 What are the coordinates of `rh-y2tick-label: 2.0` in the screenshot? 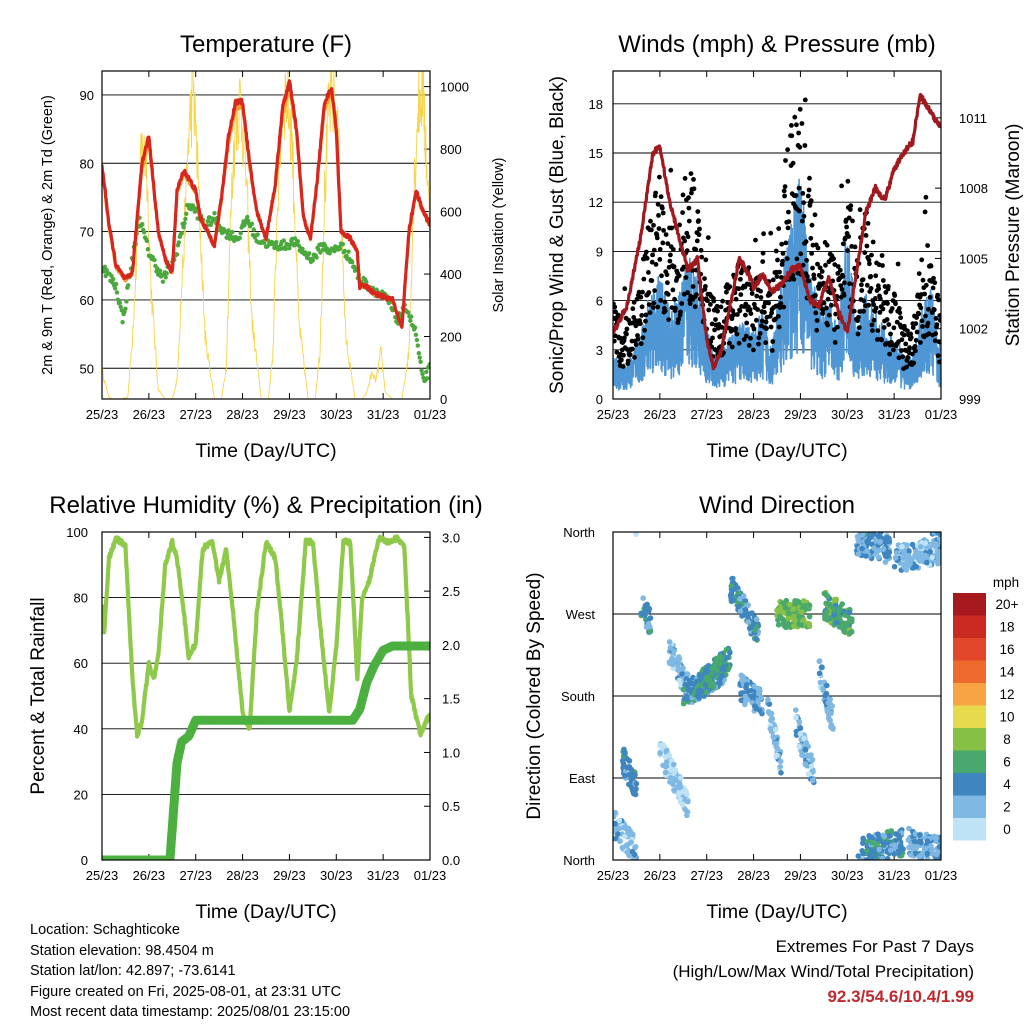 It's located at (451, 645).